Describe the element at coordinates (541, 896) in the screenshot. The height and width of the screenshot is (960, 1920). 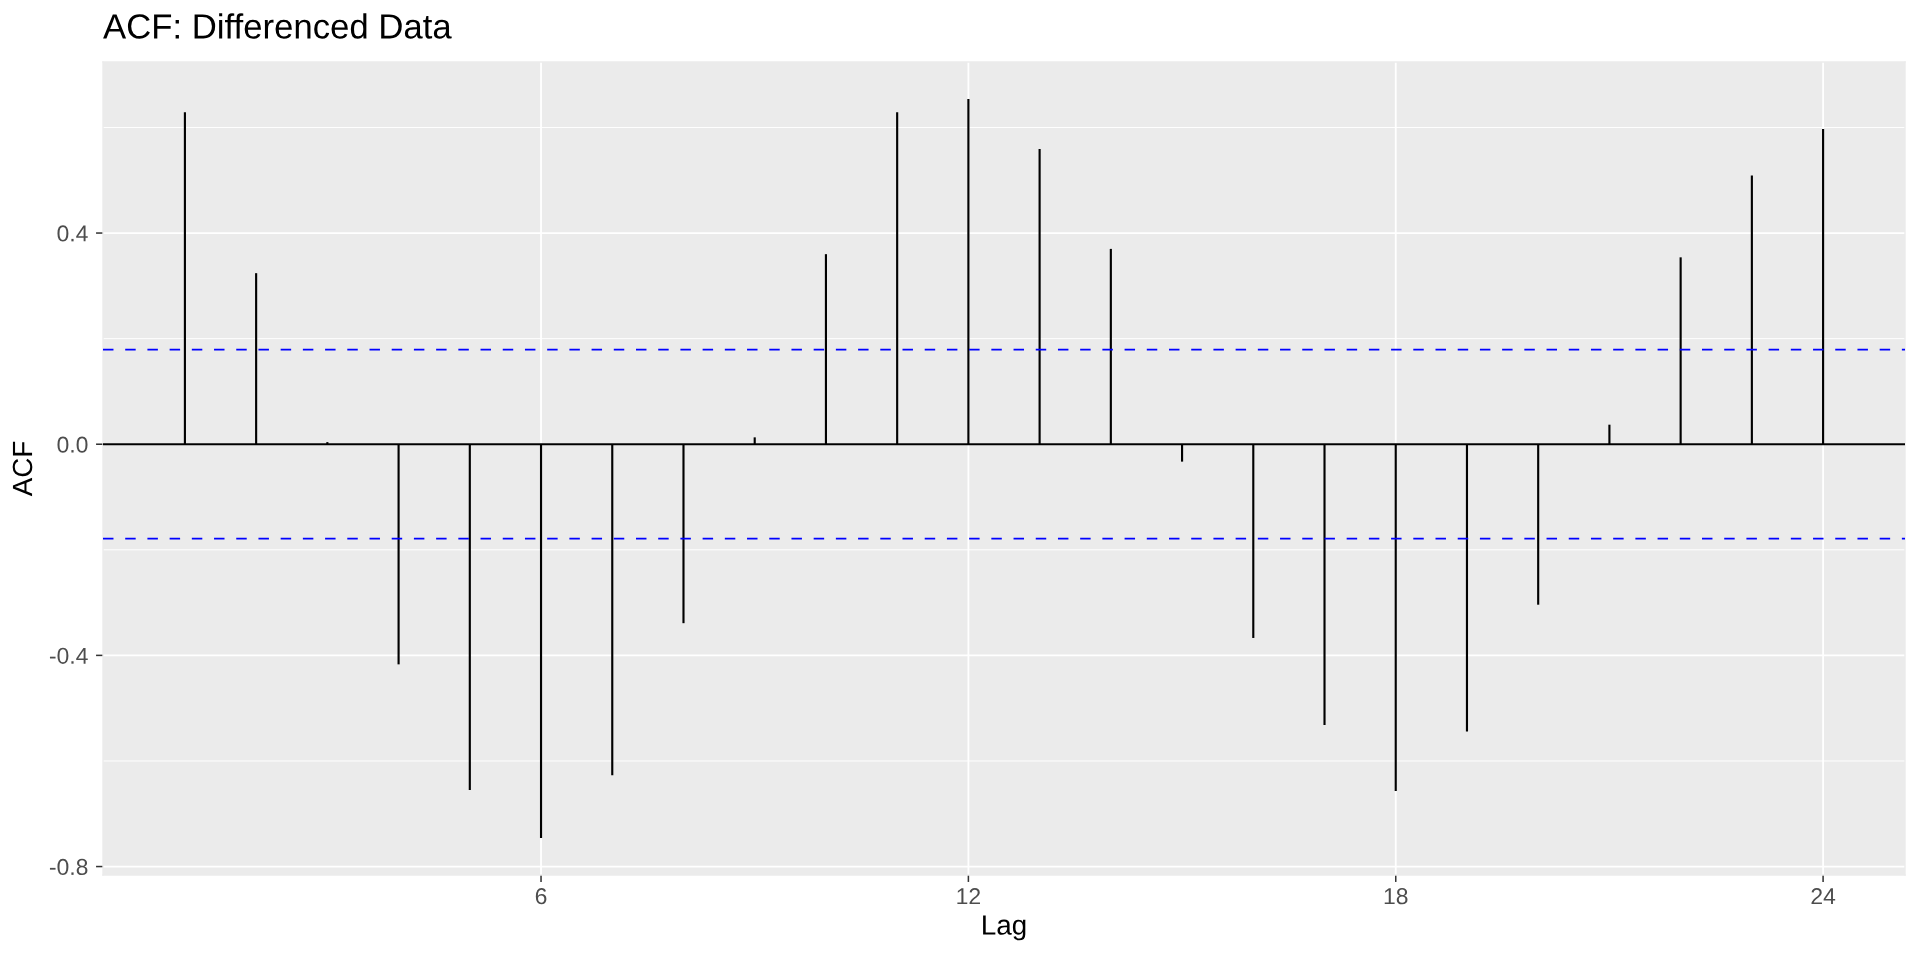
I see `x-tick-label: 6` at that location.